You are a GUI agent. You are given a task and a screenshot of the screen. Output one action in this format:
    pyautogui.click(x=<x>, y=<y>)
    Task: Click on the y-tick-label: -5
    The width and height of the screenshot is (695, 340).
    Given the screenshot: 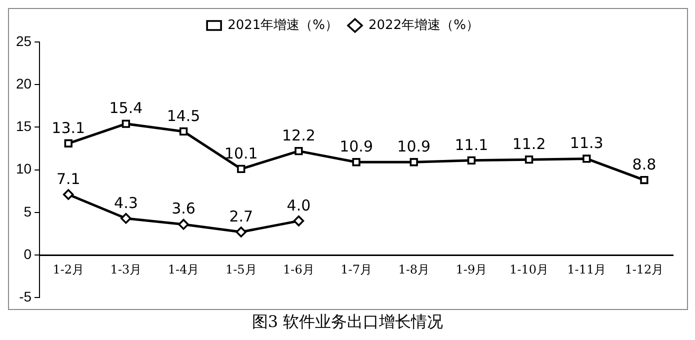 What is the action you would take?
    pyautogui.click(x=25, y=296)
    